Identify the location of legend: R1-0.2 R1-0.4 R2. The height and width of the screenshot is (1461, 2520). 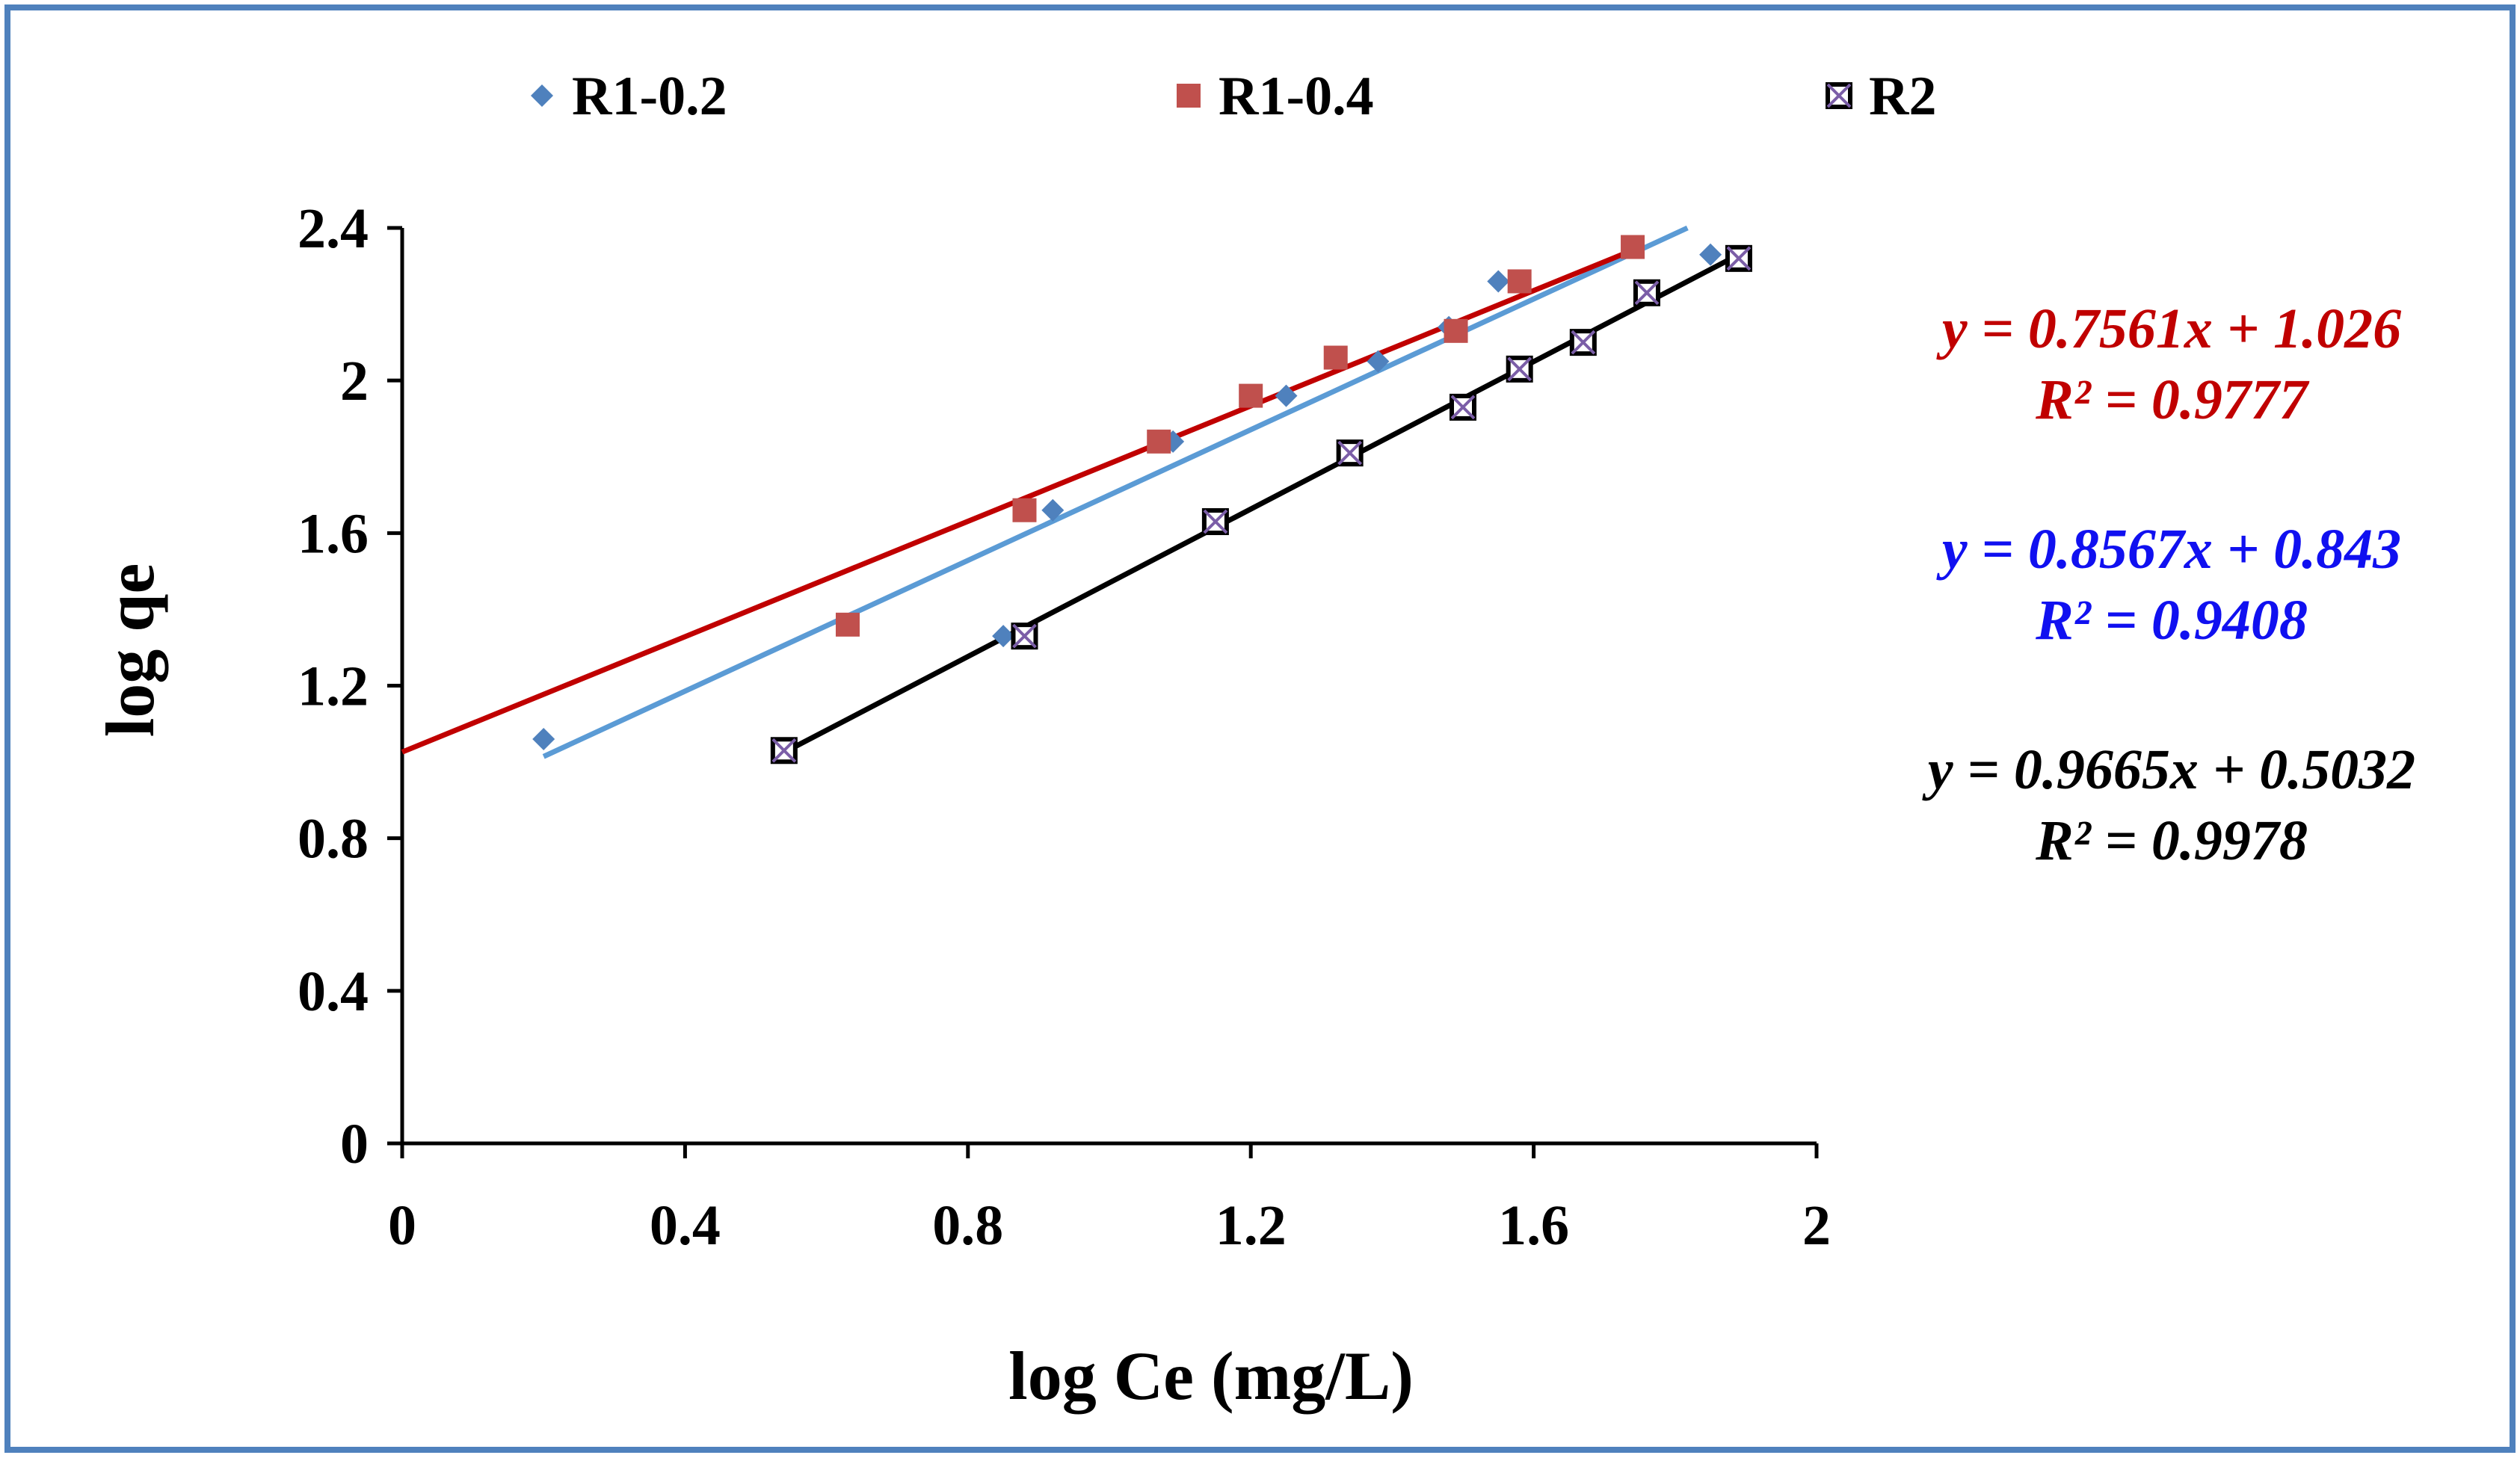
(1233, 97).